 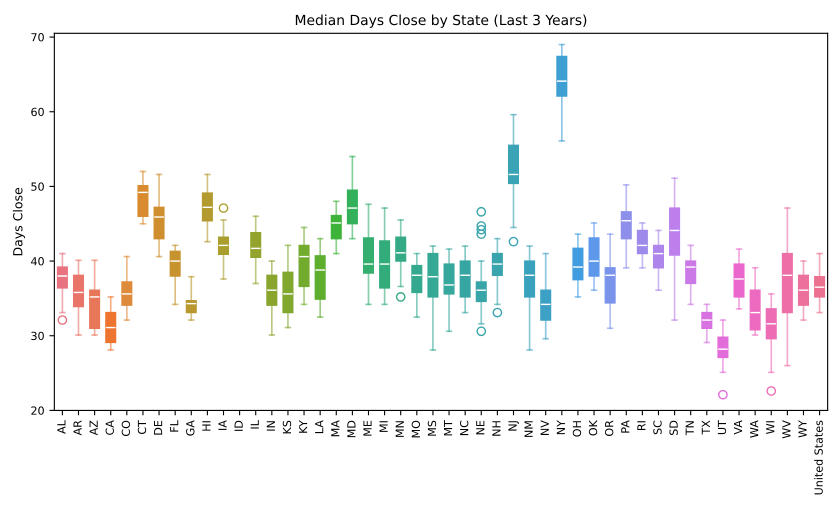 I want to click on x-tick-label: SC, so click(x=657, y=427).